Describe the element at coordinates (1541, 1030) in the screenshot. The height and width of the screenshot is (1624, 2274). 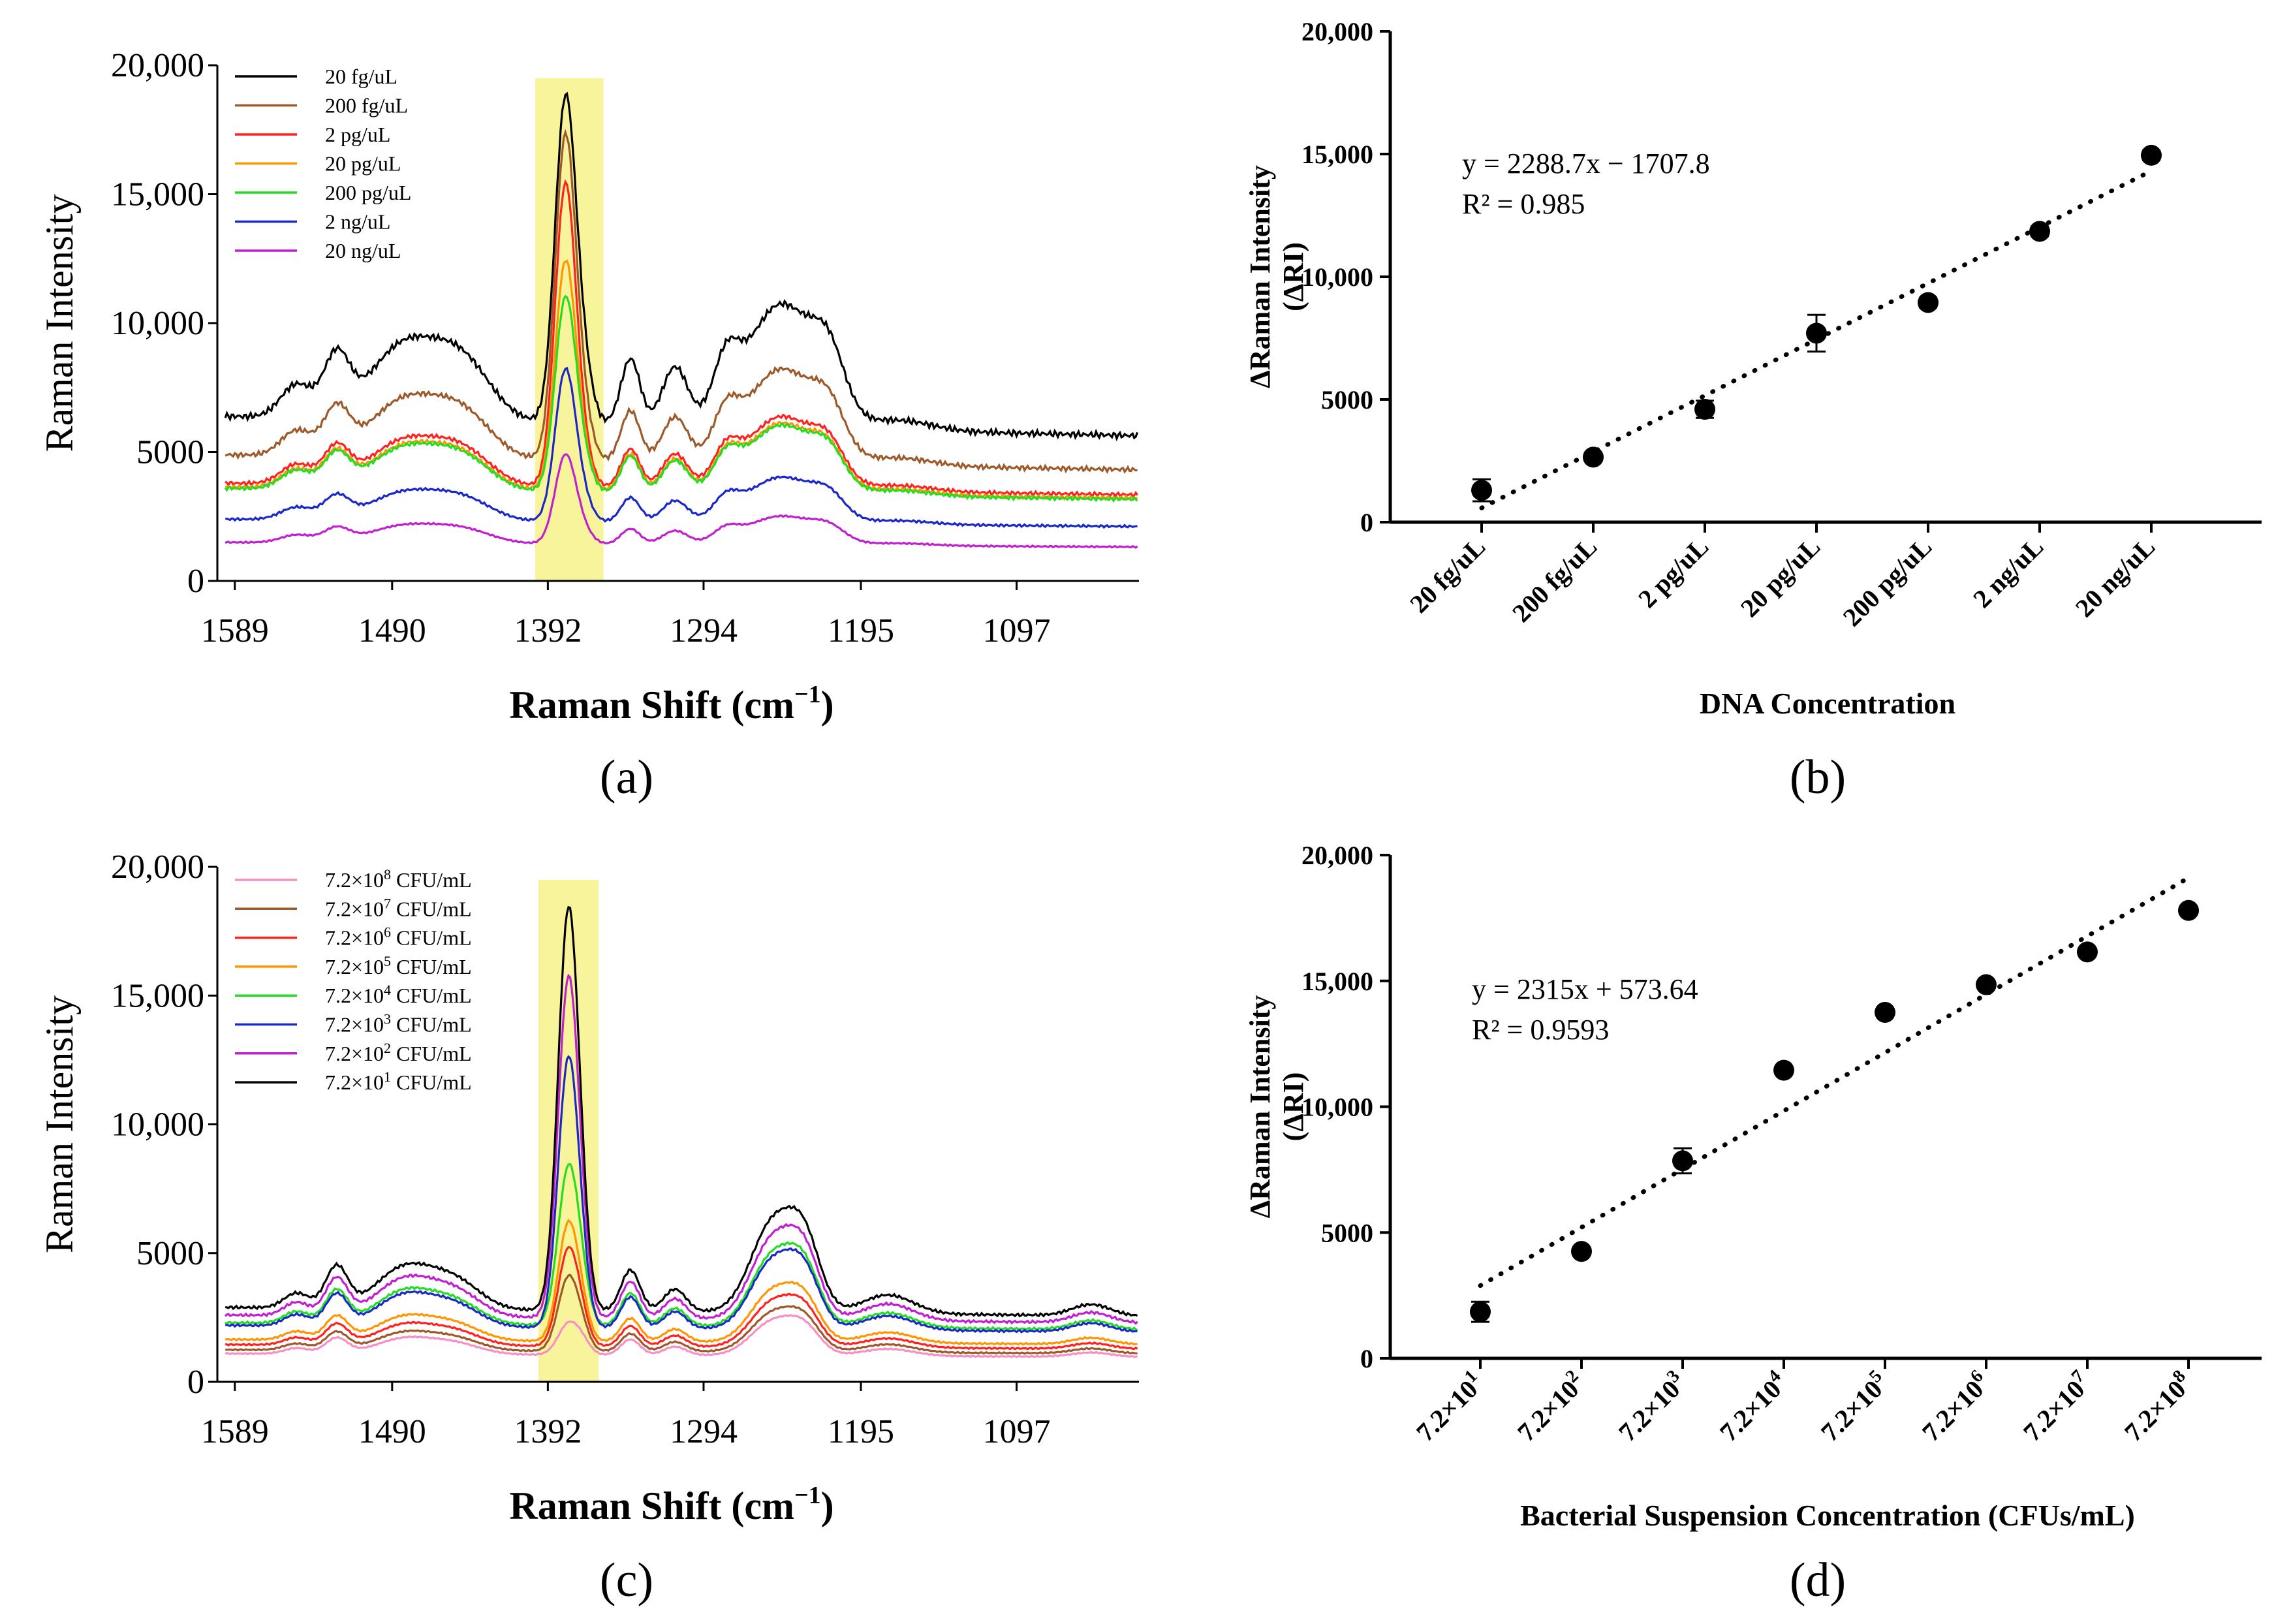
I see `fit-r-squared: R² = 0.9593` at that location.